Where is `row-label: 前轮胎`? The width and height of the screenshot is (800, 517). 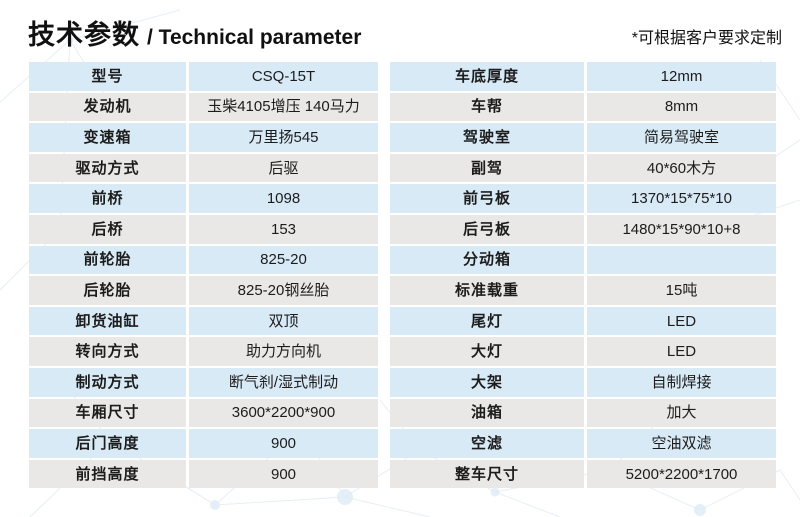
row-label: 前轮胎 is located at coordinates (107, 260).